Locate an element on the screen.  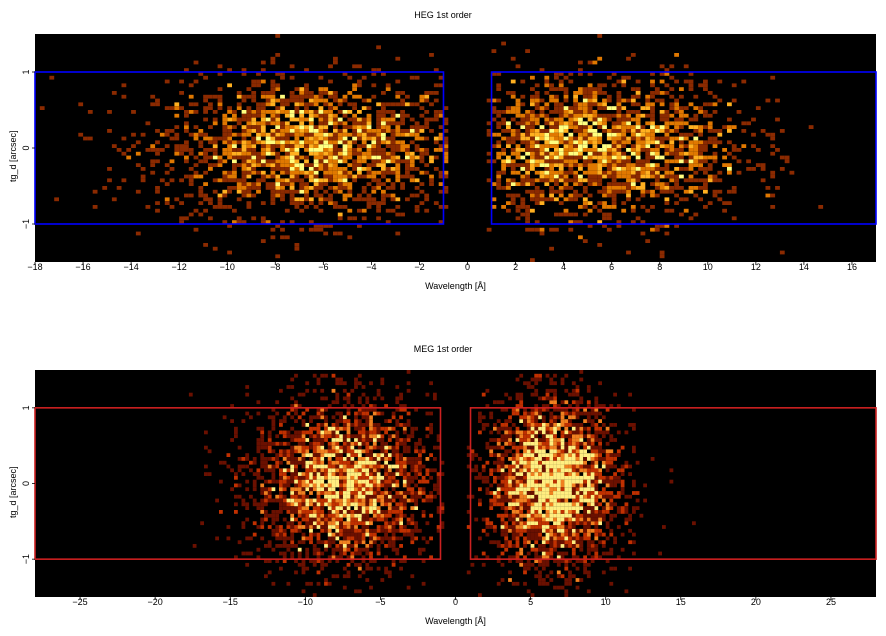
meg-x-tick-label: −15 is located at coordinates (230, 602).